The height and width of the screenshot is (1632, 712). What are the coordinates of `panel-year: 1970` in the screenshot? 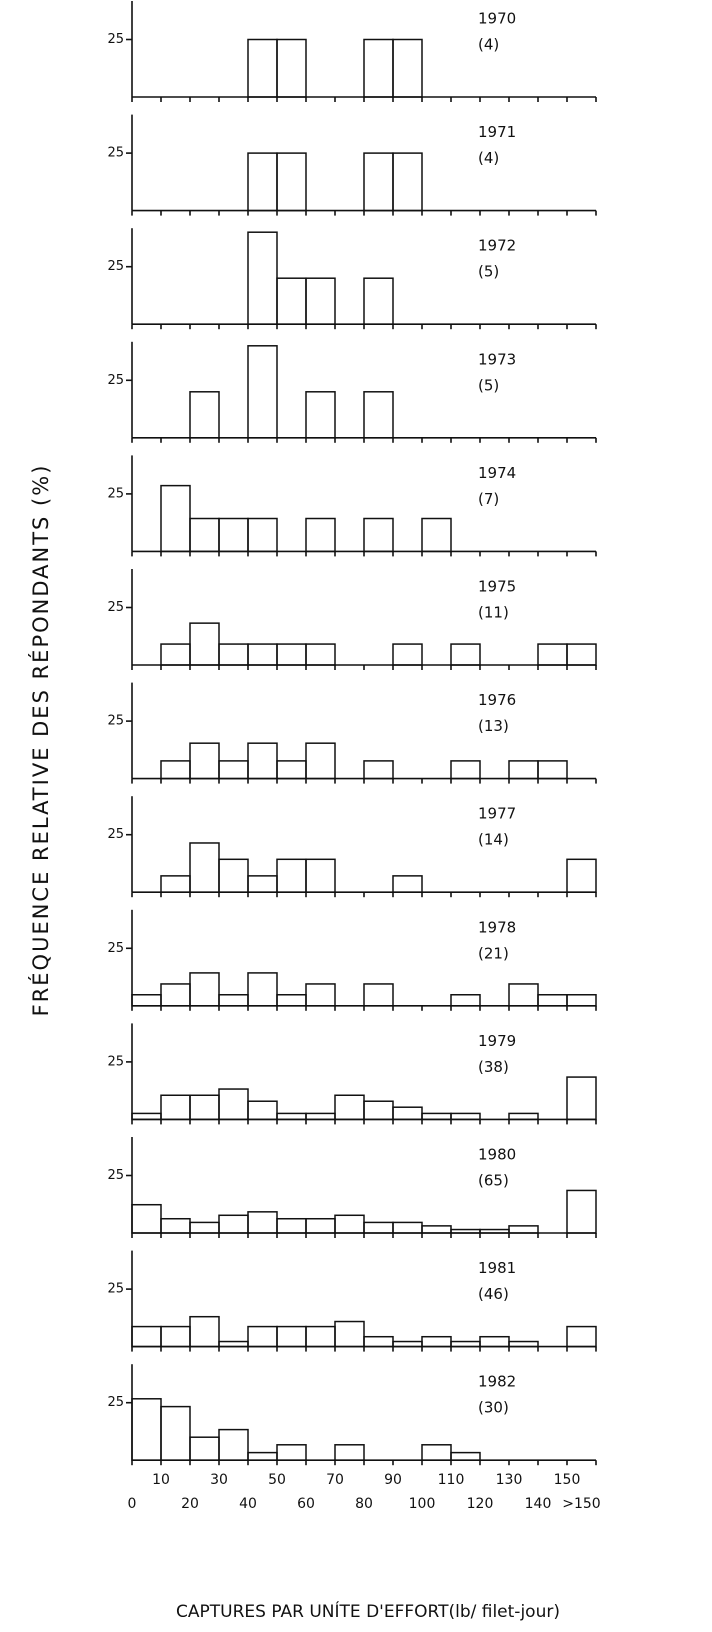 It's located at (497, 19).